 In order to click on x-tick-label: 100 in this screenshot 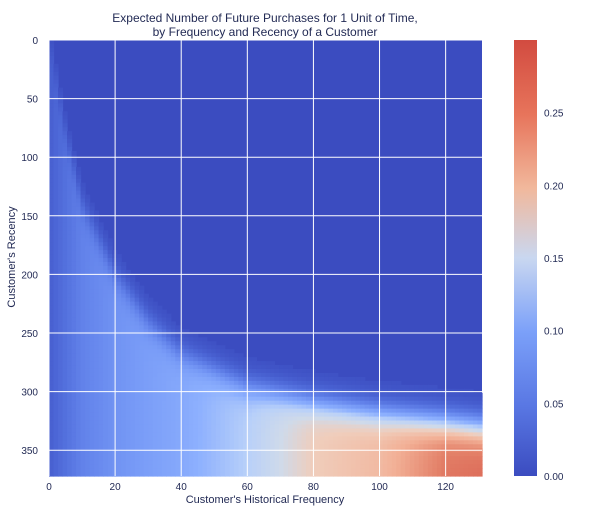, I will do `click(379, 487)`.